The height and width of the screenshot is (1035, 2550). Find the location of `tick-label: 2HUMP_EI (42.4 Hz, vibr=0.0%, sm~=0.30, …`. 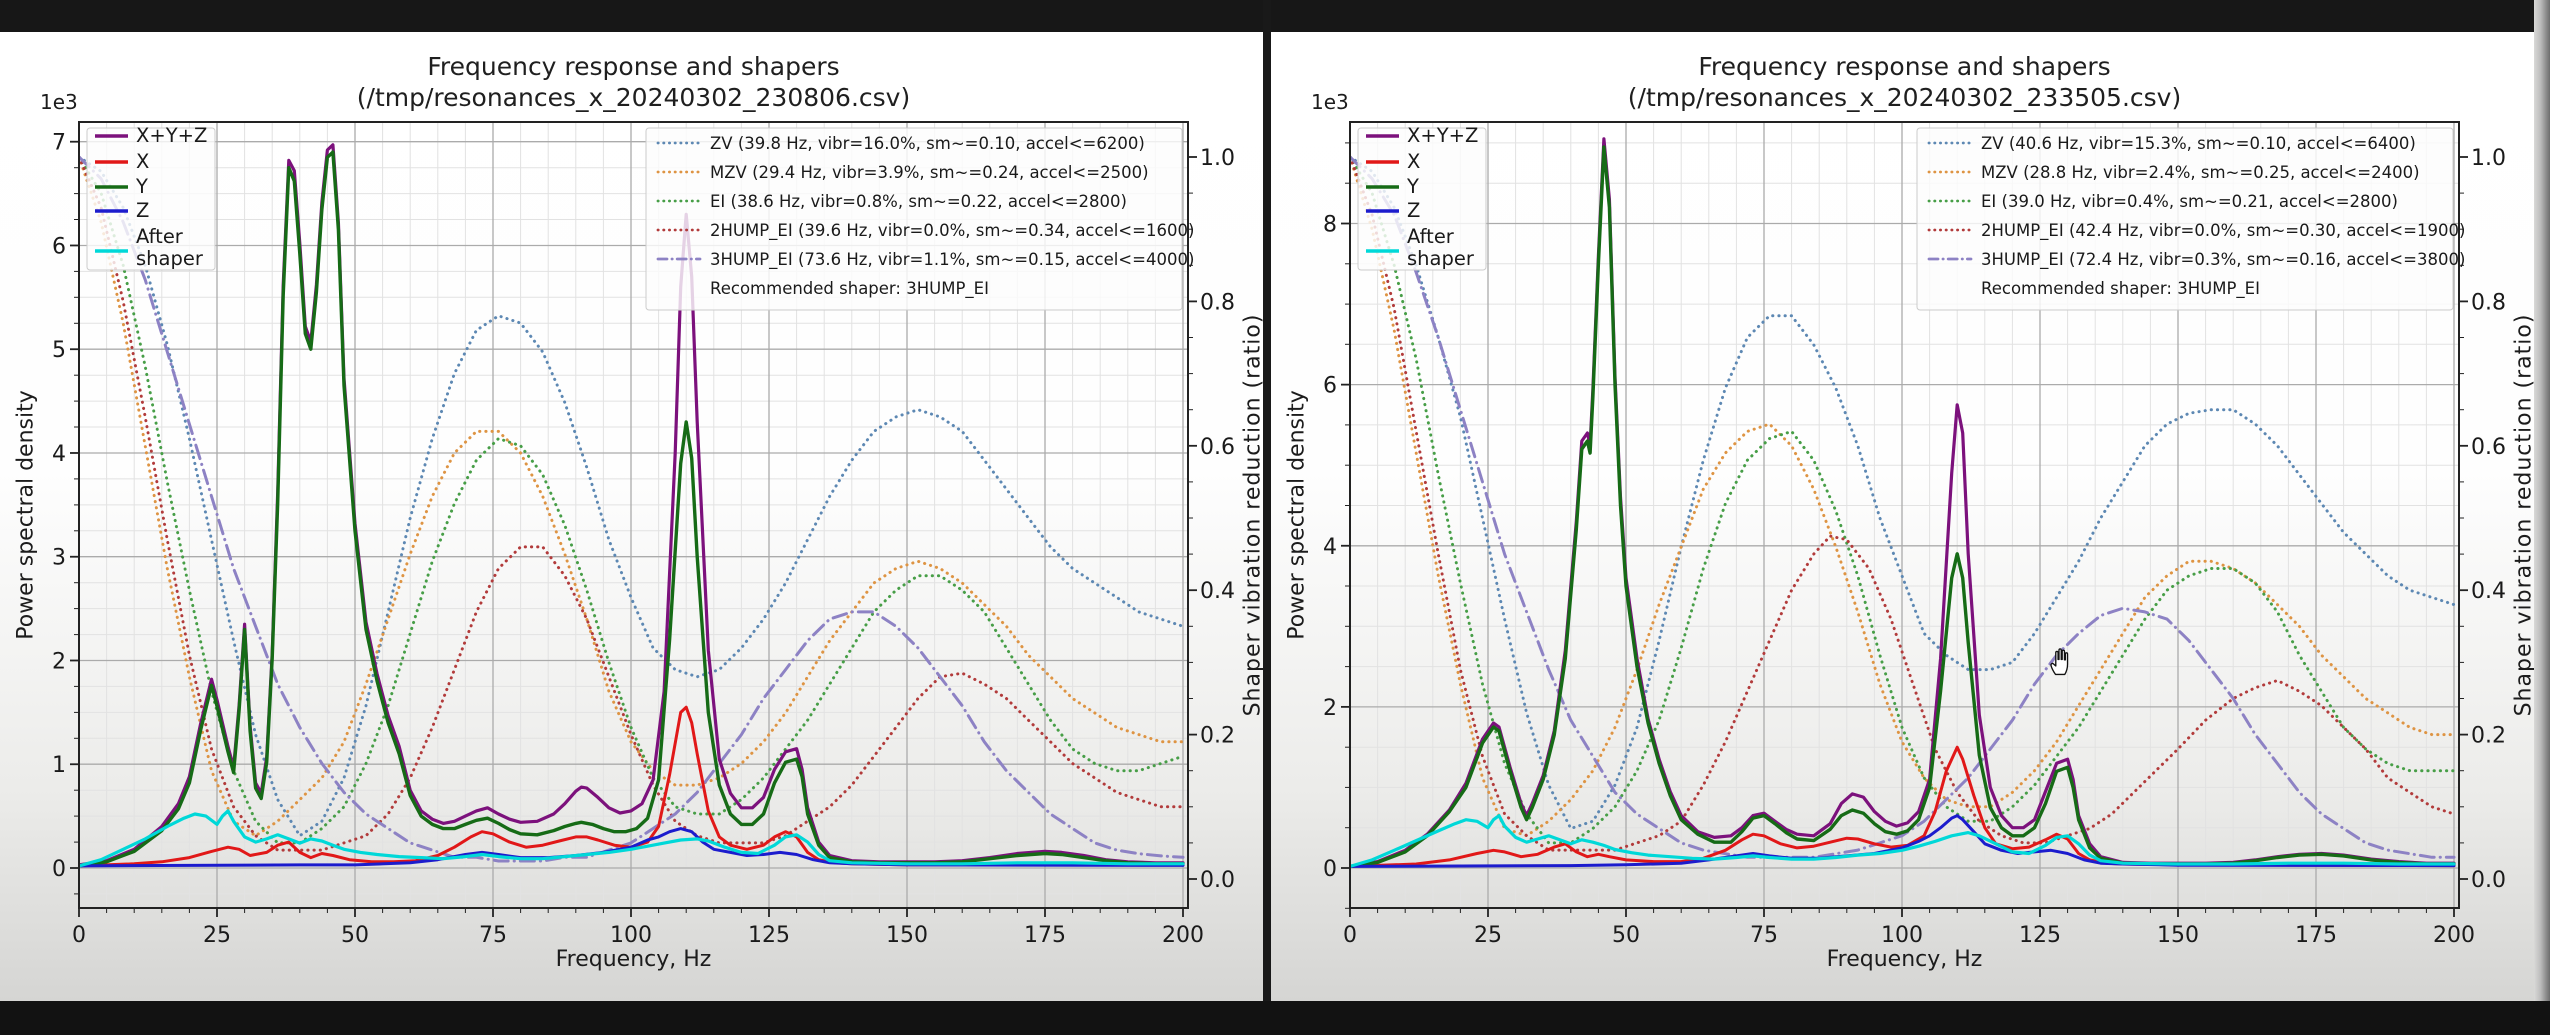

tick-label: 2HUMP_EI (42.4 Hz, vibr=0.0%, sm~=0.30, … is located at coordinates (2223, 231).